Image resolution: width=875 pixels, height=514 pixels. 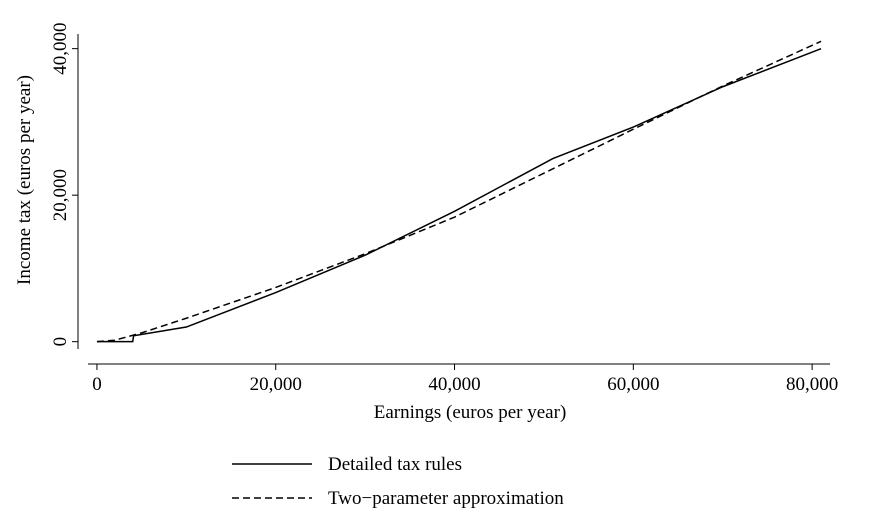 I want to click on legend-label: Two−parameter approximation, so click(x=446, y=498).